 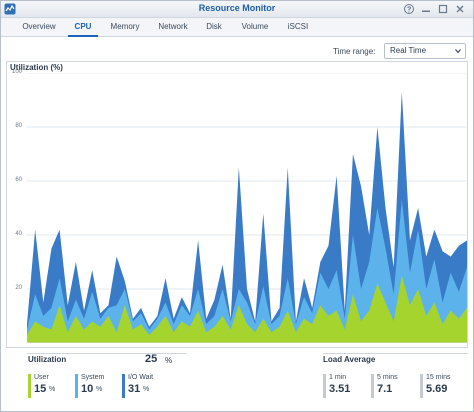 What do you see at coordinates (36, 67) in the screenshot?
I see `chart-y-axis-label: Utilization (%)` at bounding box center [36, 67].